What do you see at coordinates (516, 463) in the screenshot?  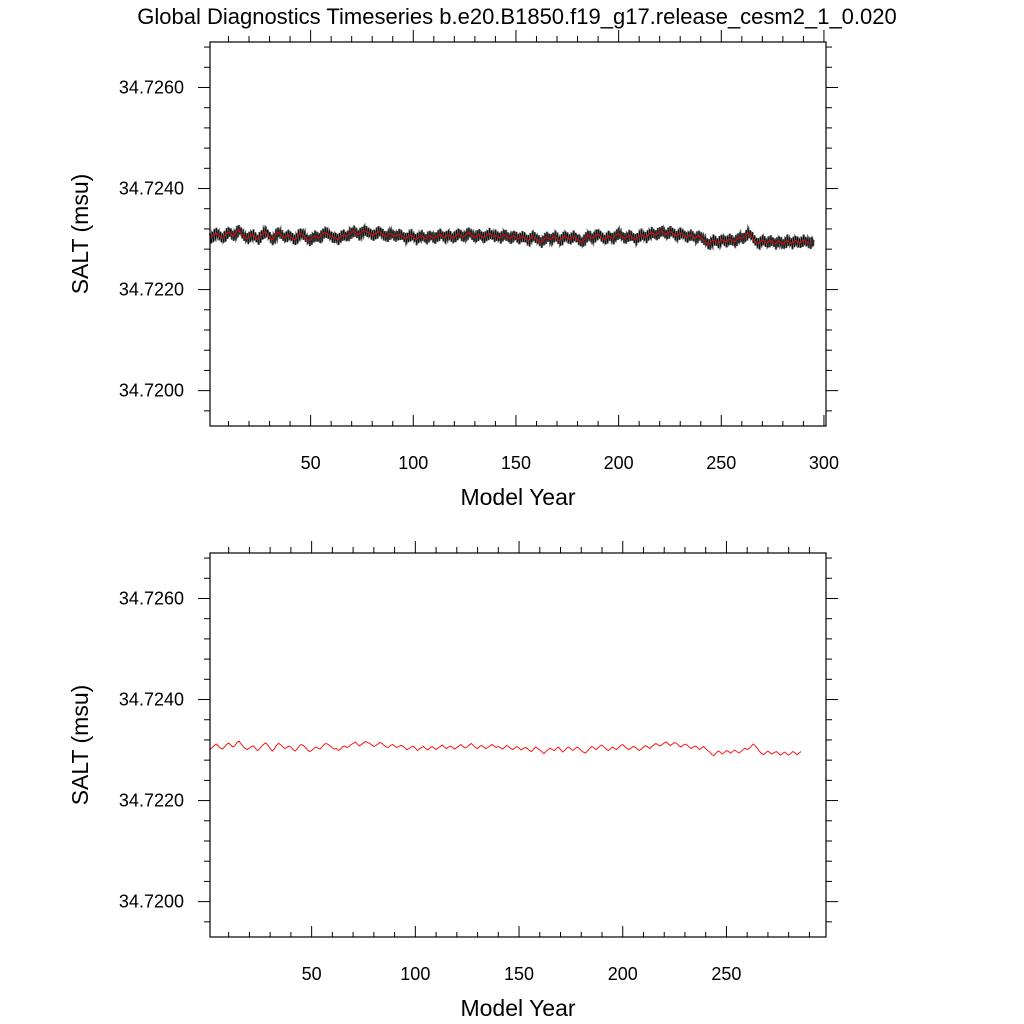 I see `top-x-tick-label: 150` at bounding box center [516, 463].